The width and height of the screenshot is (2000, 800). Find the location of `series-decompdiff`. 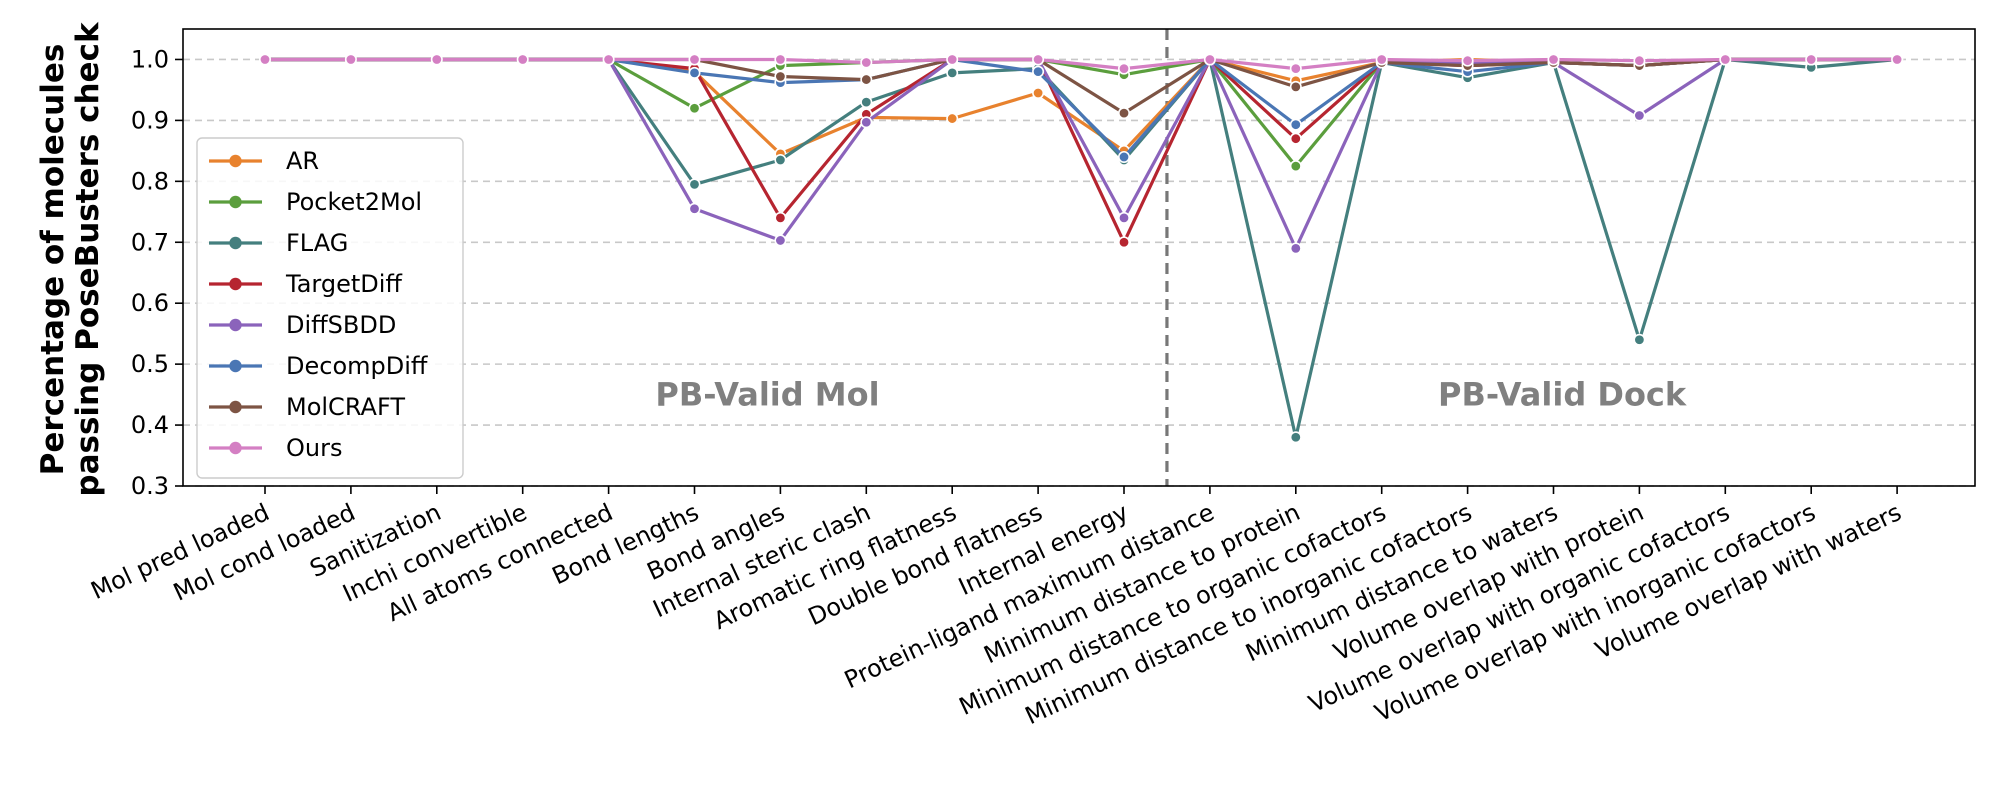

series-decompdiff is located at coordinates (1081, 108).